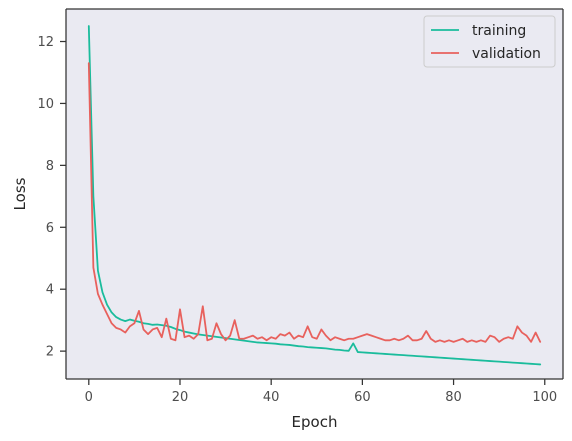 The height and width of the screenshot is (441, 572). I want to click on y-tick-label: 4, so click(50, 290).